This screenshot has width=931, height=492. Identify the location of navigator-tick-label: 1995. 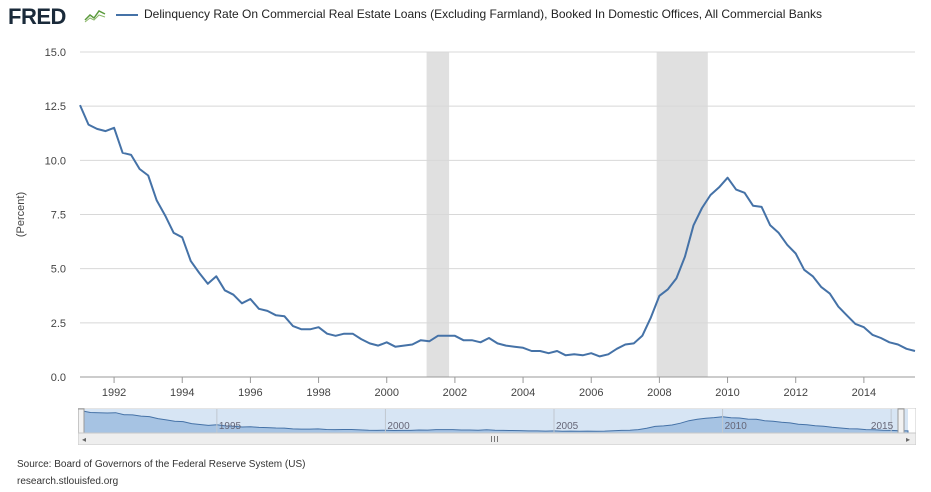
(230, 426).